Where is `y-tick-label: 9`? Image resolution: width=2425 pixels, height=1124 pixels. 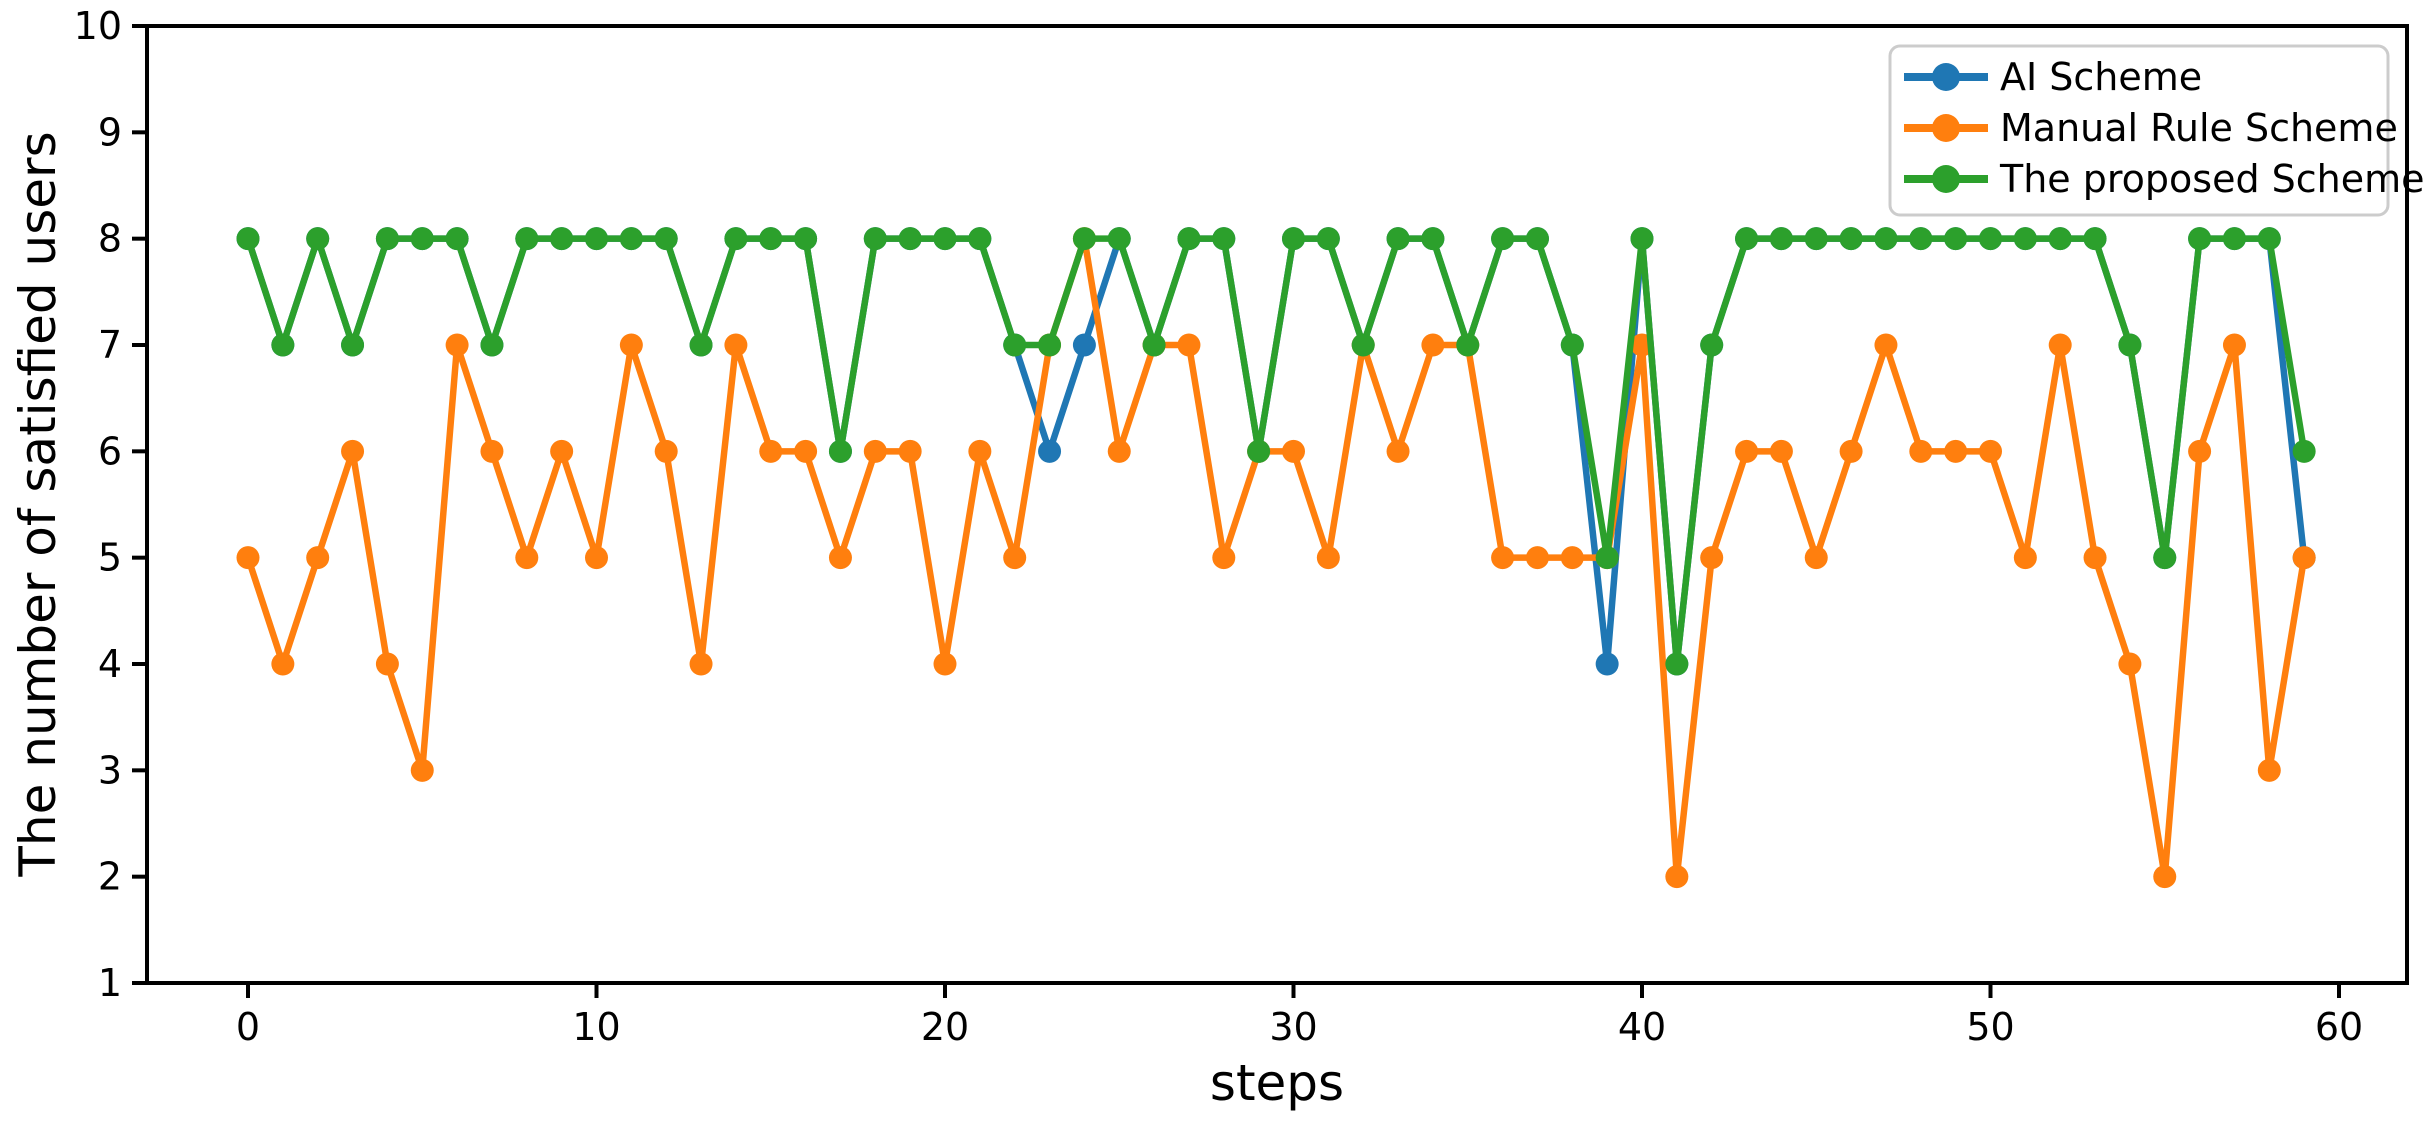 y-tick-label: 9 is located at coordinates (110, 132).